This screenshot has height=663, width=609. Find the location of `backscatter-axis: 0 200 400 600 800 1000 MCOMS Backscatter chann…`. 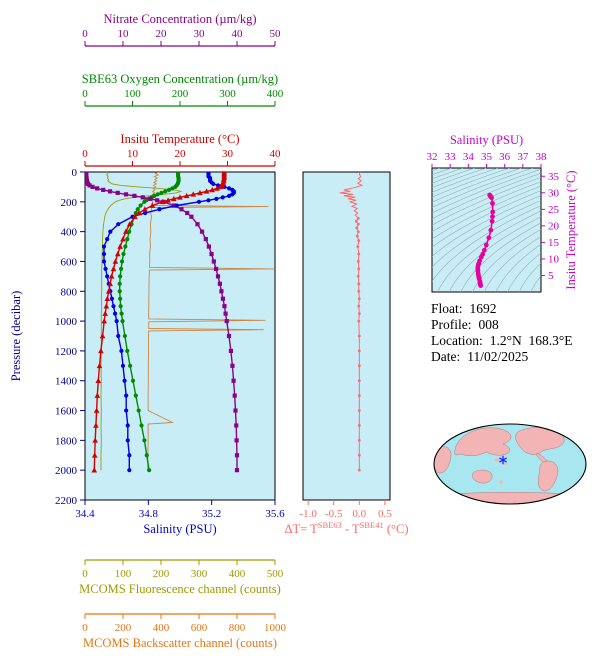

backscatter-axis: 0 200 400 600 800 1000 MCOMS Backscatter chann… is located at coordinates (184, 631).